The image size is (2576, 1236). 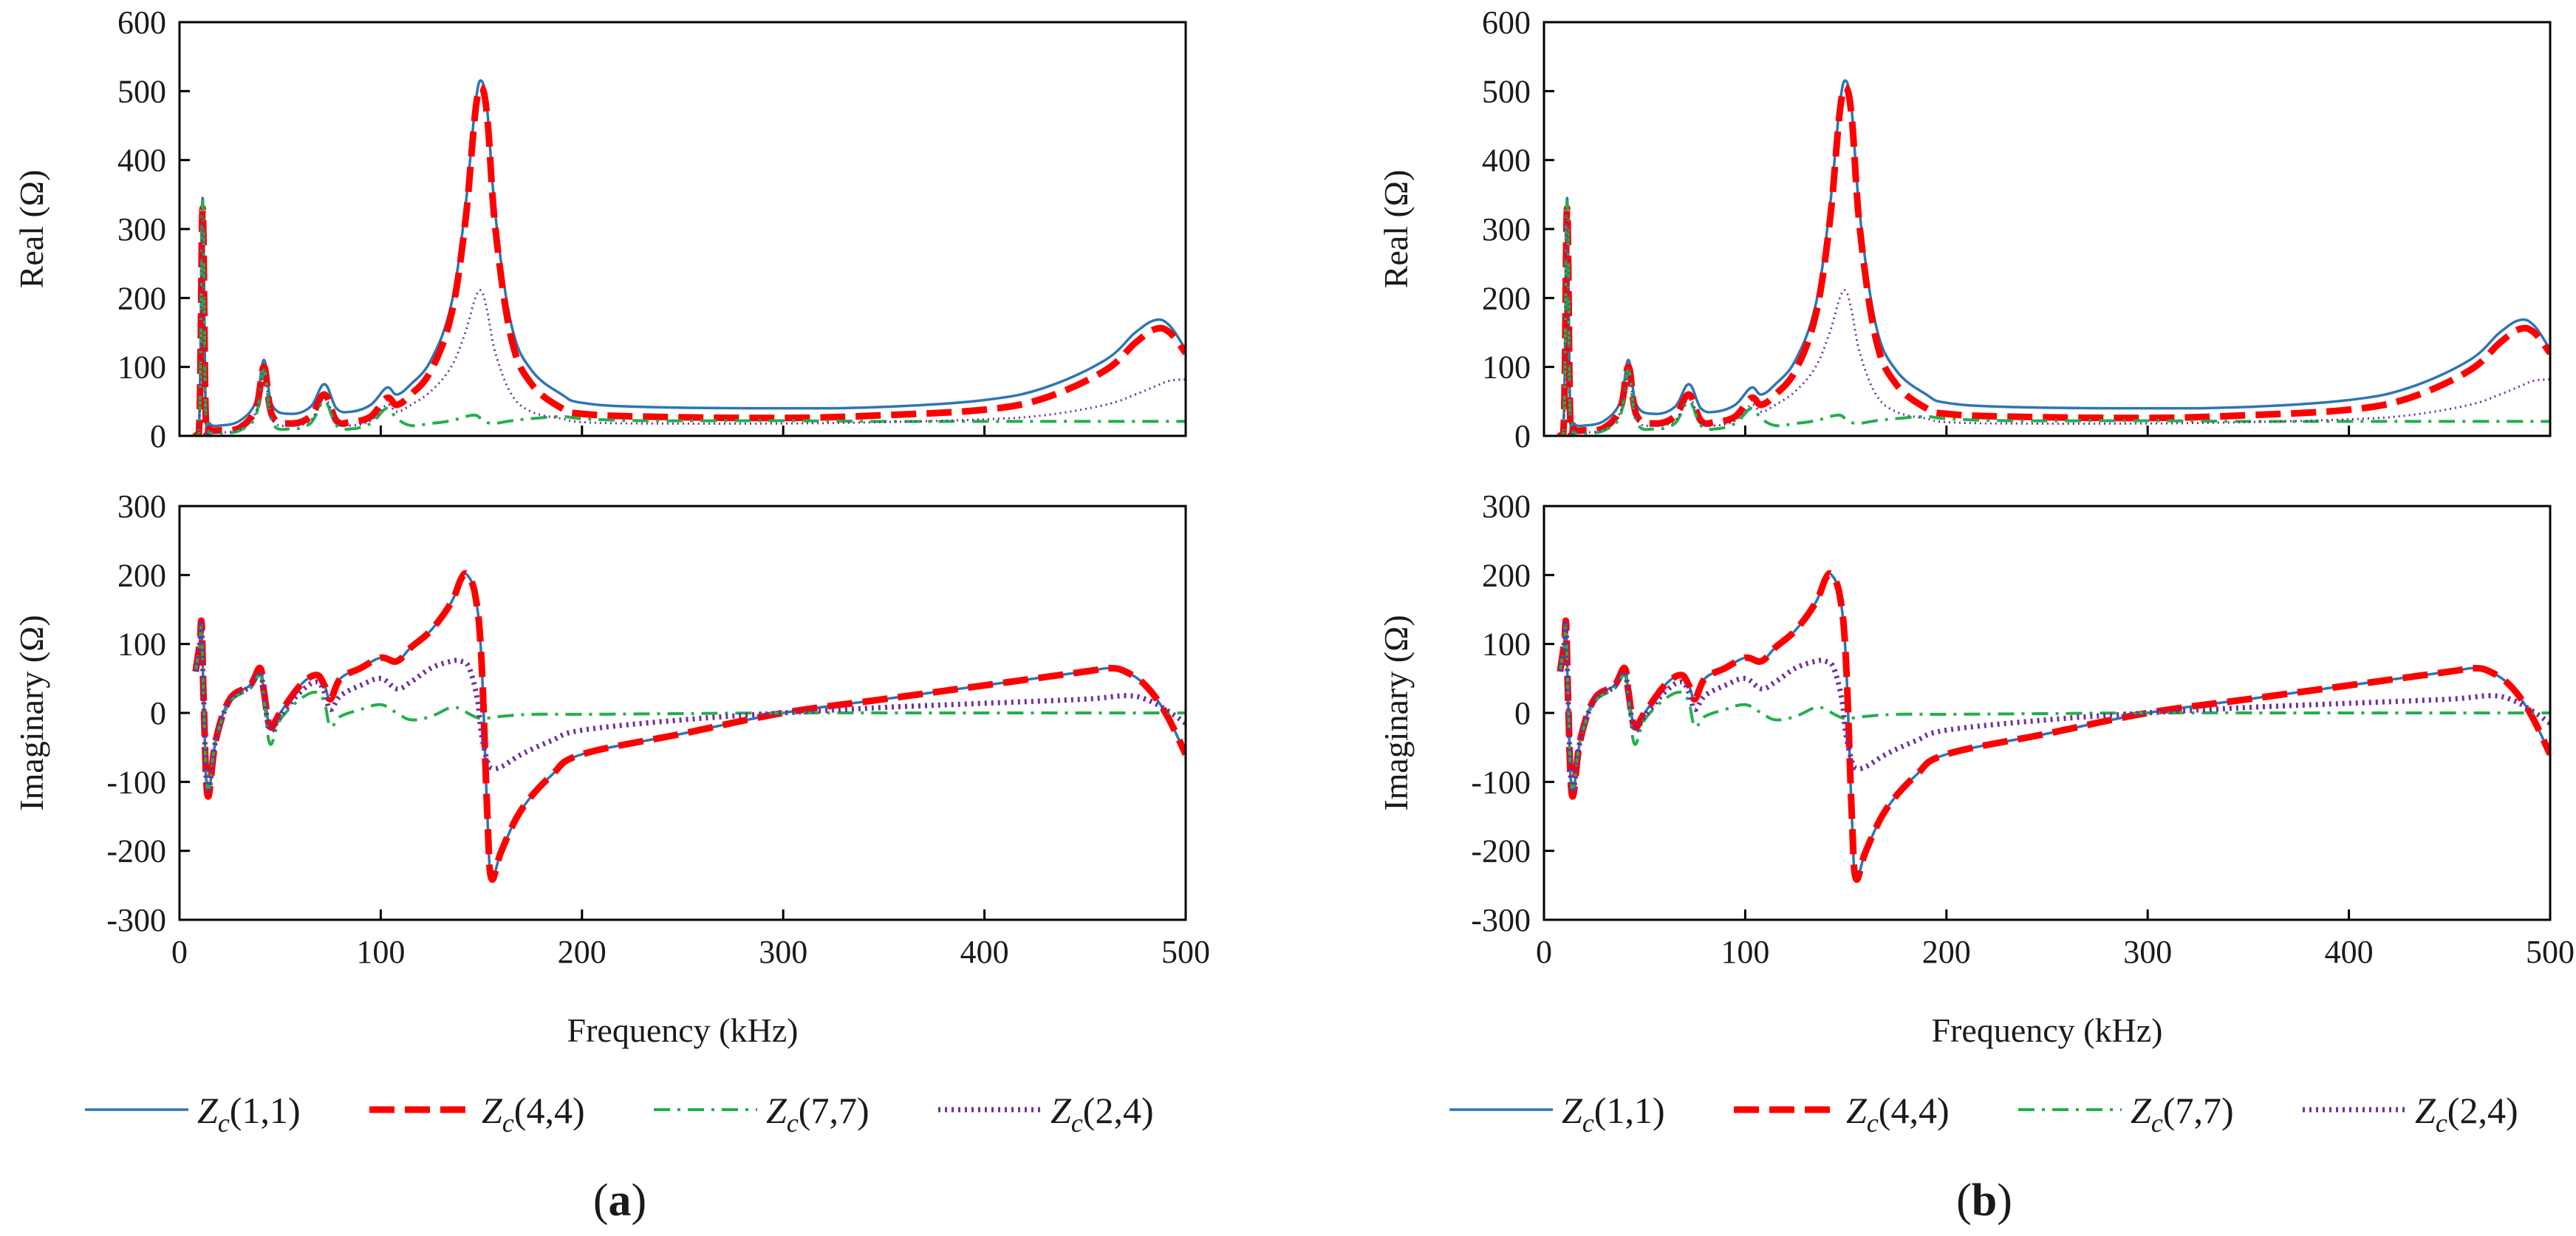 I want to click on panel-b-real-line-zc11, so click(x=2054, y=257).